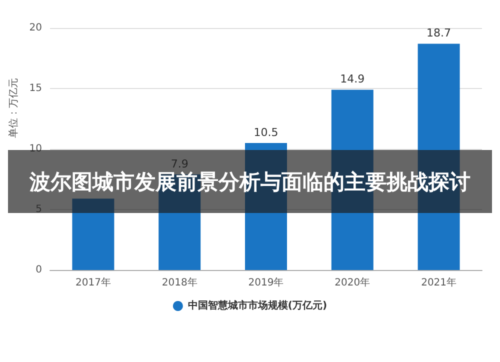  Describe the element at coordinates (35, 88) in the screenshot. I see `y-tick-label: 15` at that location.